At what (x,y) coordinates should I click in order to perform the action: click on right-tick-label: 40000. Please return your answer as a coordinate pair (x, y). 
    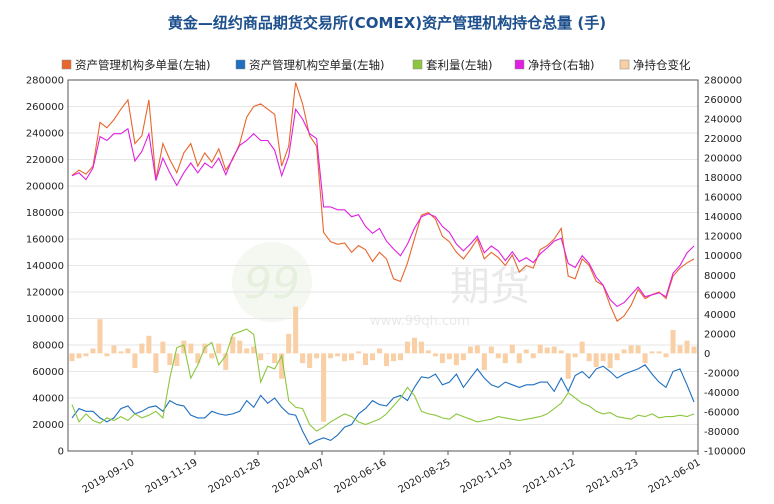
    Looking at the image, I should click on (720, 315).